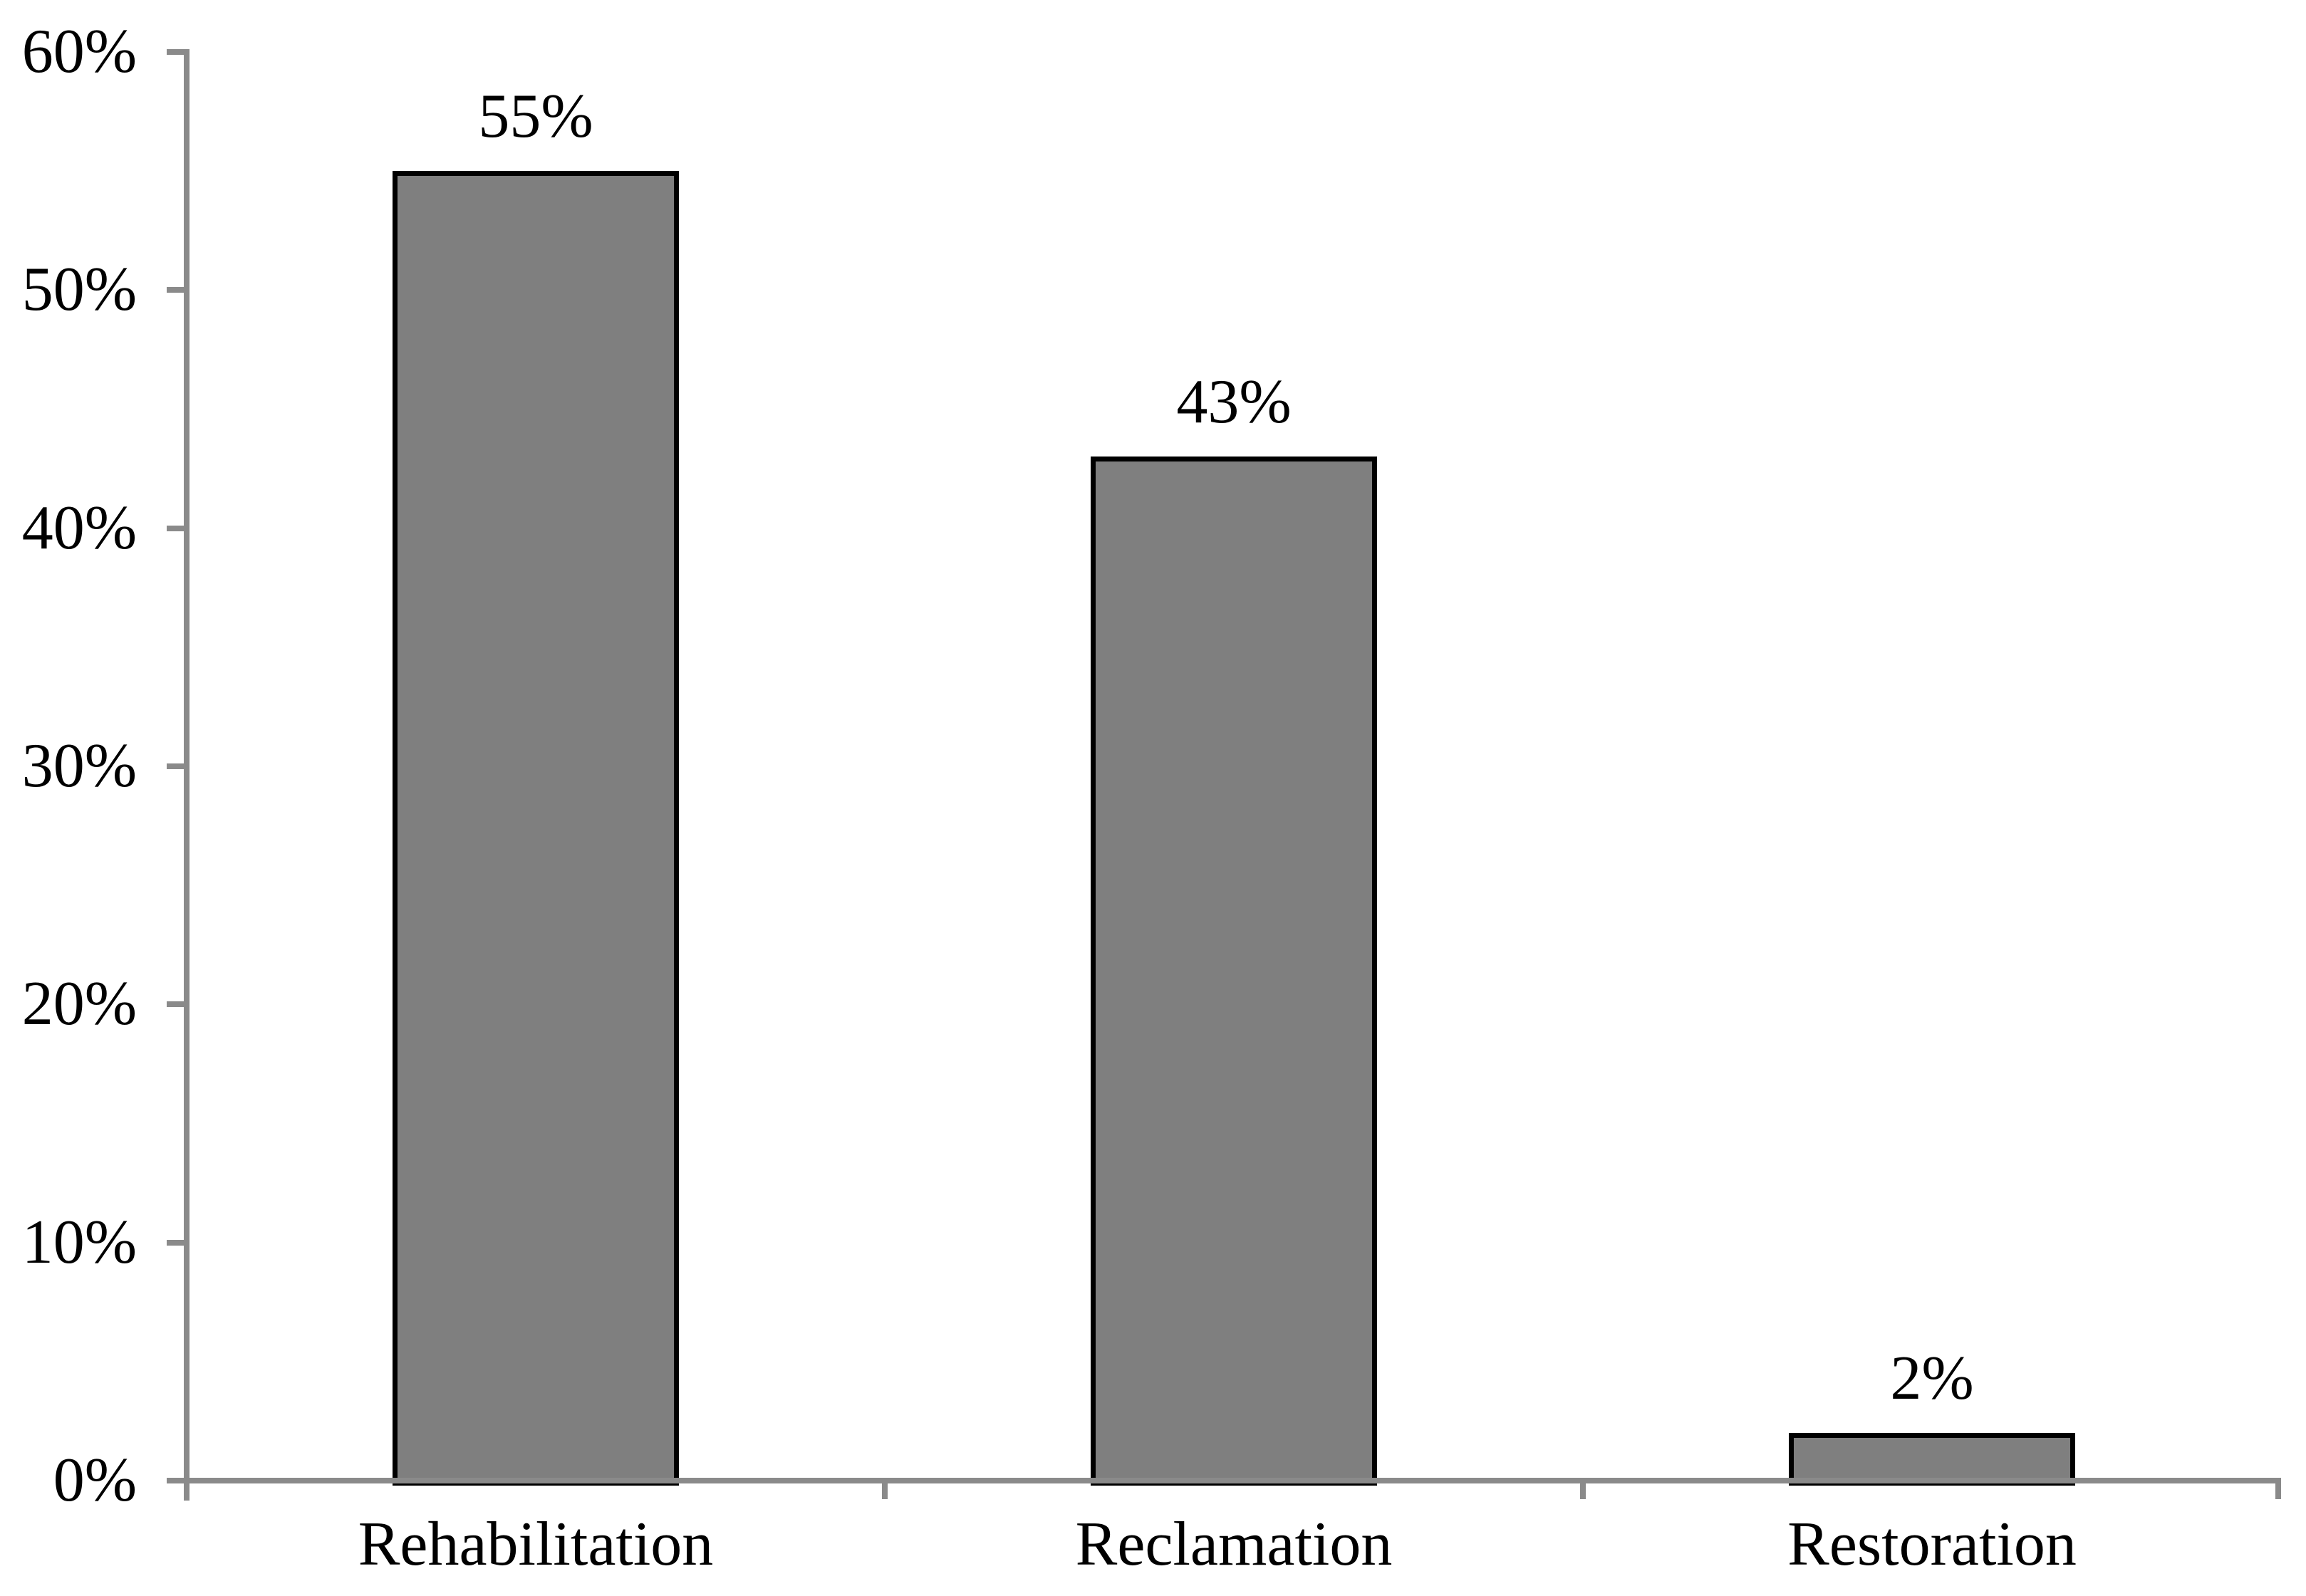  What do you see at coordinates (536, 1544) in the screenshot?
I see `x-axis-category-label: Rehabilitation` at bounding box center [536, 1544].